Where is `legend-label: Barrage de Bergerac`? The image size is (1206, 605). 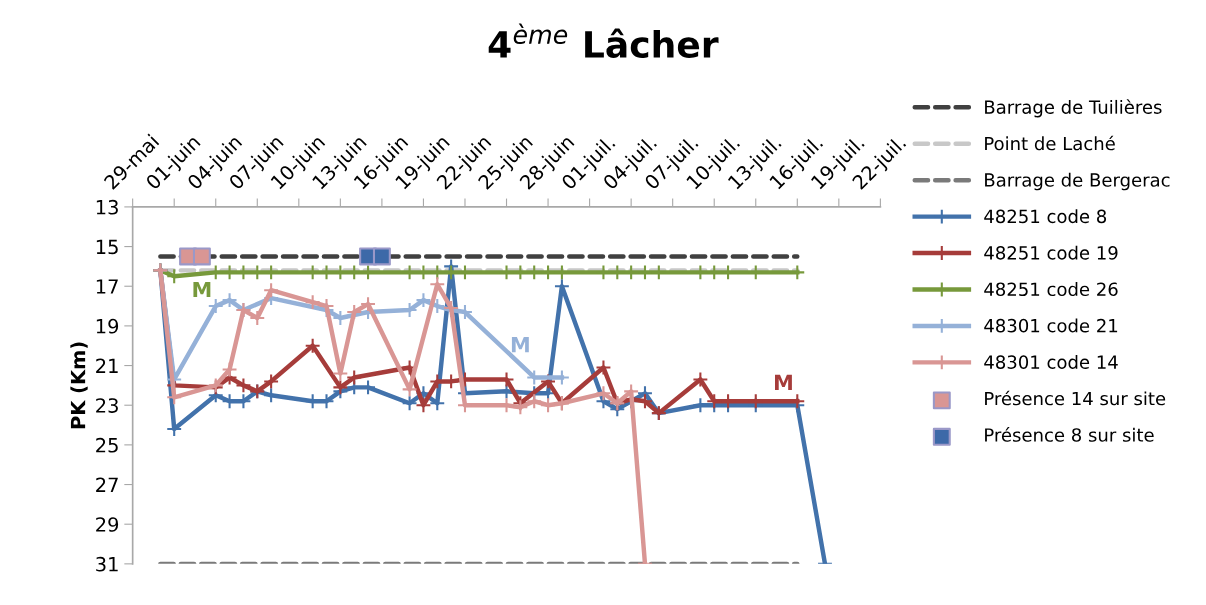 legend-label: Barrage de Bergerac is located at coordinates (1077, 181).